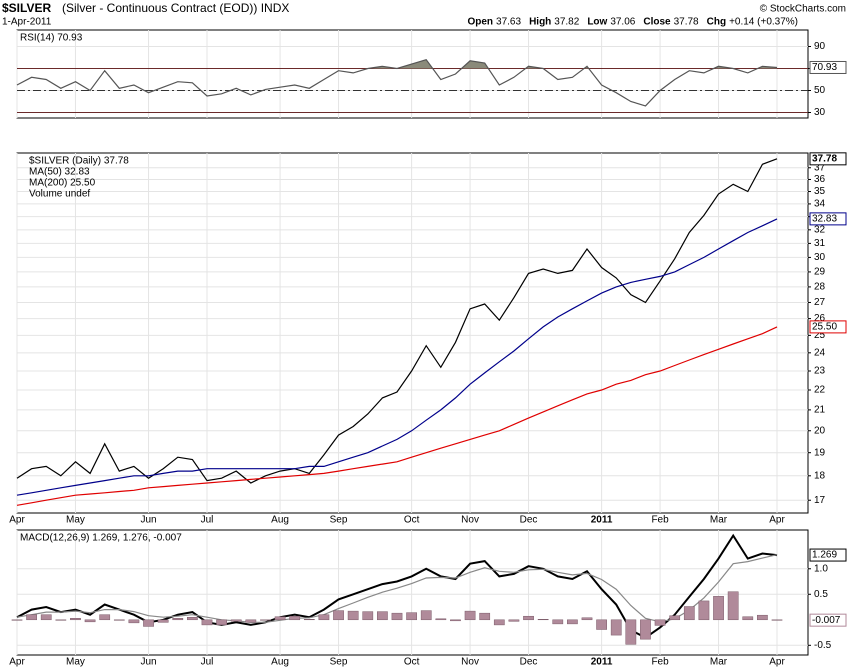 This screenshot has height=668, width=850. I want to click on last-value-label: 1.269, so click(824, 555).